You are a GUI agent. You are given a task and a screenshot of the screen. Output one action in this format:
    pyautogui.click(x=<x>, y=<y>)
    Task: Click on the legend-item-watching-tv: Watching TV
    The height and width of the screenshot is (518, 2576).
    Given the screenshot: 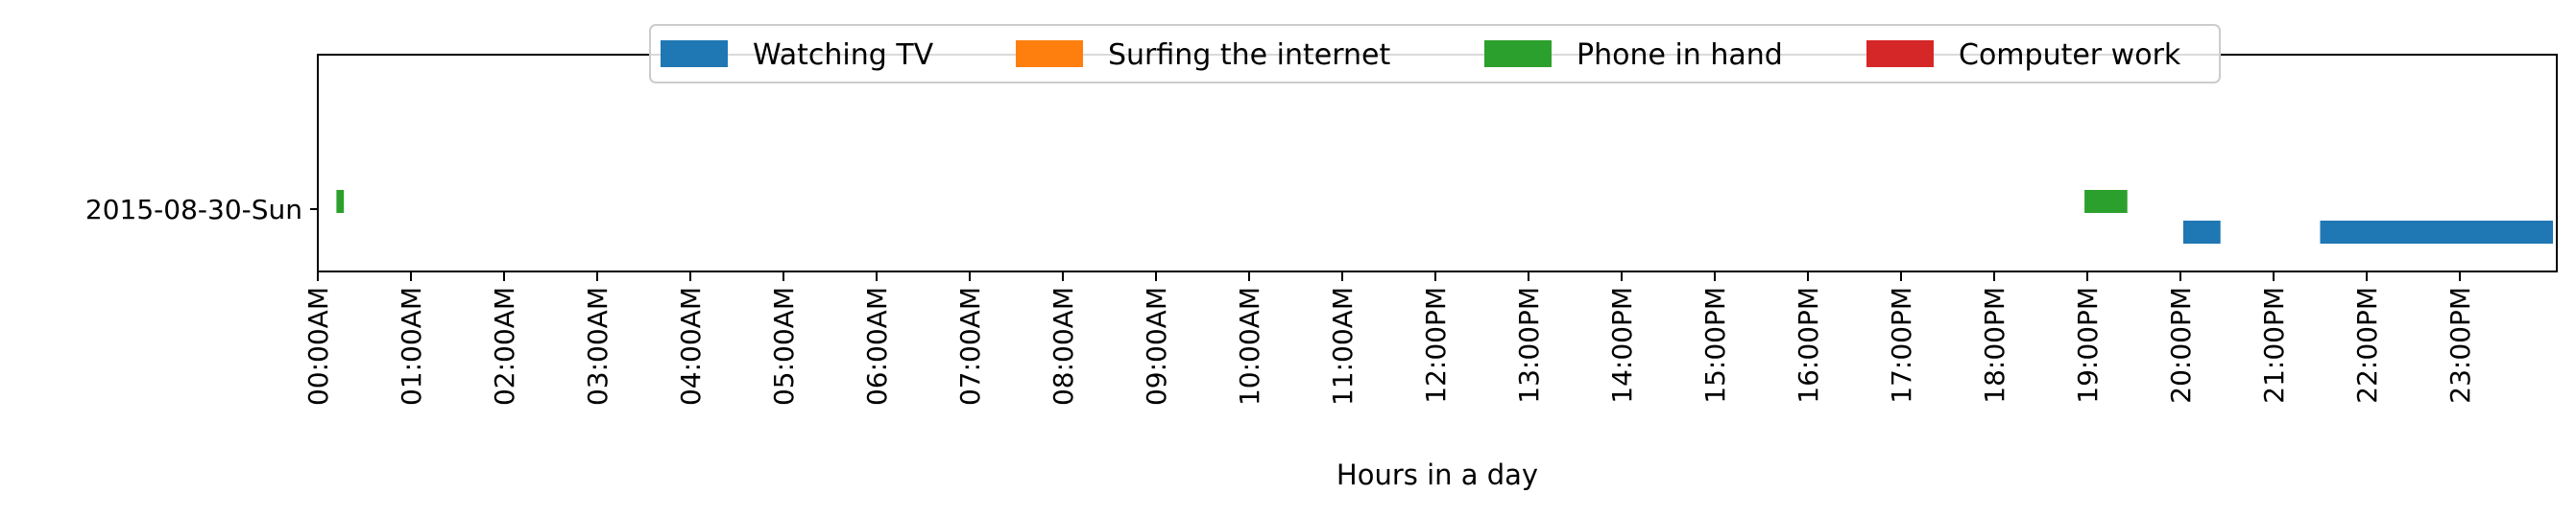 What is the action you would take?
    pyautogui.click(x=797, y=55)
    